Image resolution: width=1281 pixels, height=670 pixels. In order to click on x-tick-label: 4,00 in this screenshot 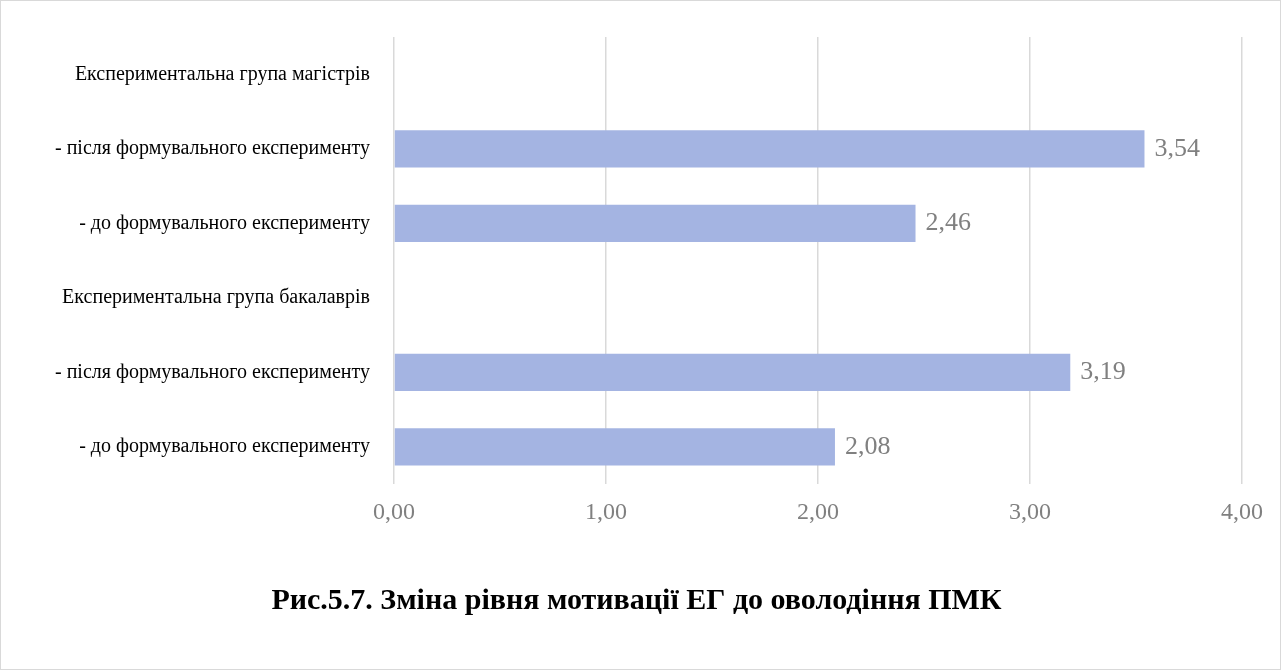, I will do `click(1242, 510)`.